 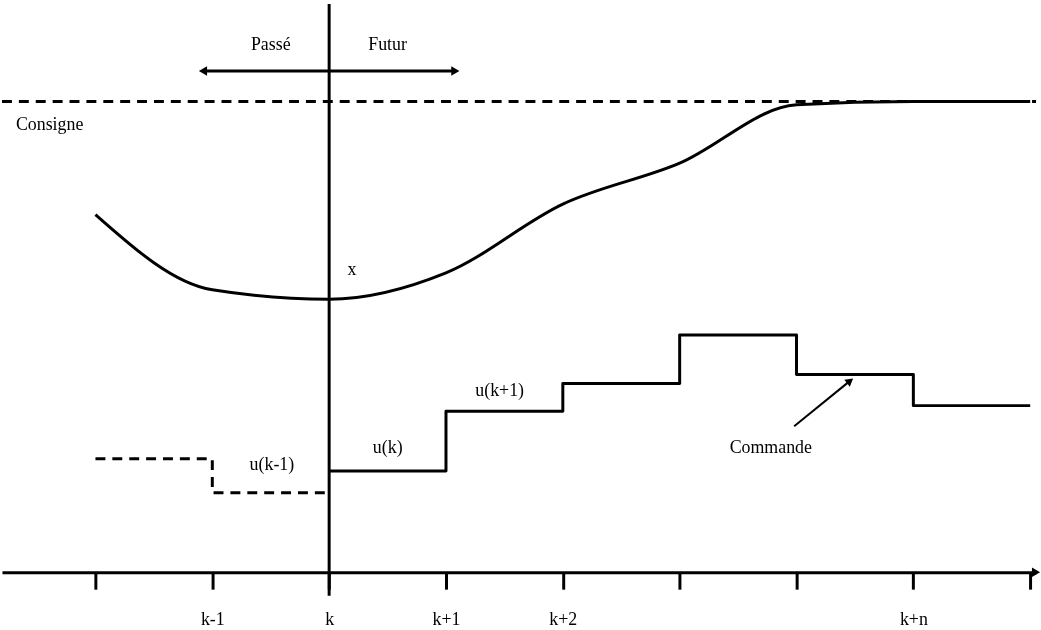 What do you see at coordinates (352, 269) in the screenshot?
I see `annotation: x` at bounding box center [352, 269].